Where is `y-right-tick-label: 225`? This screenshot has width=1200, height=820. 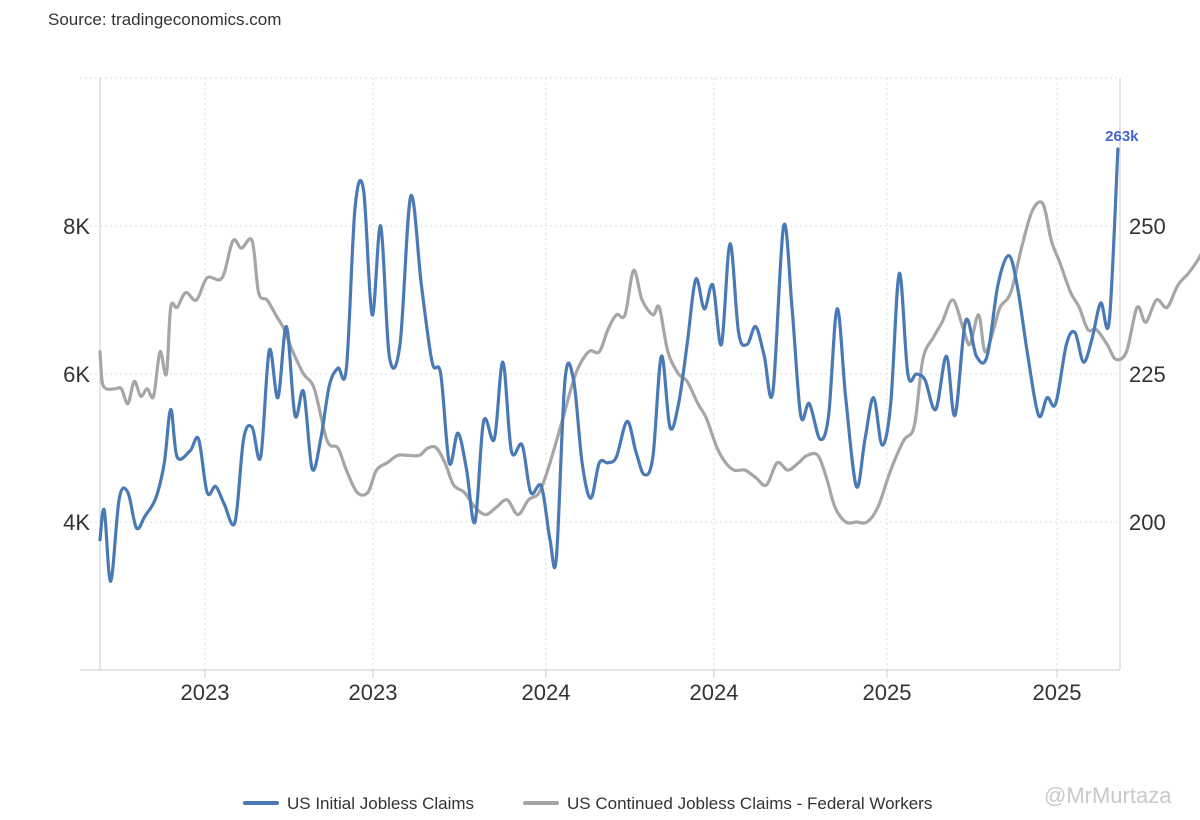
y-right-tick-label: 225 is located at coordinates (1147, 374).